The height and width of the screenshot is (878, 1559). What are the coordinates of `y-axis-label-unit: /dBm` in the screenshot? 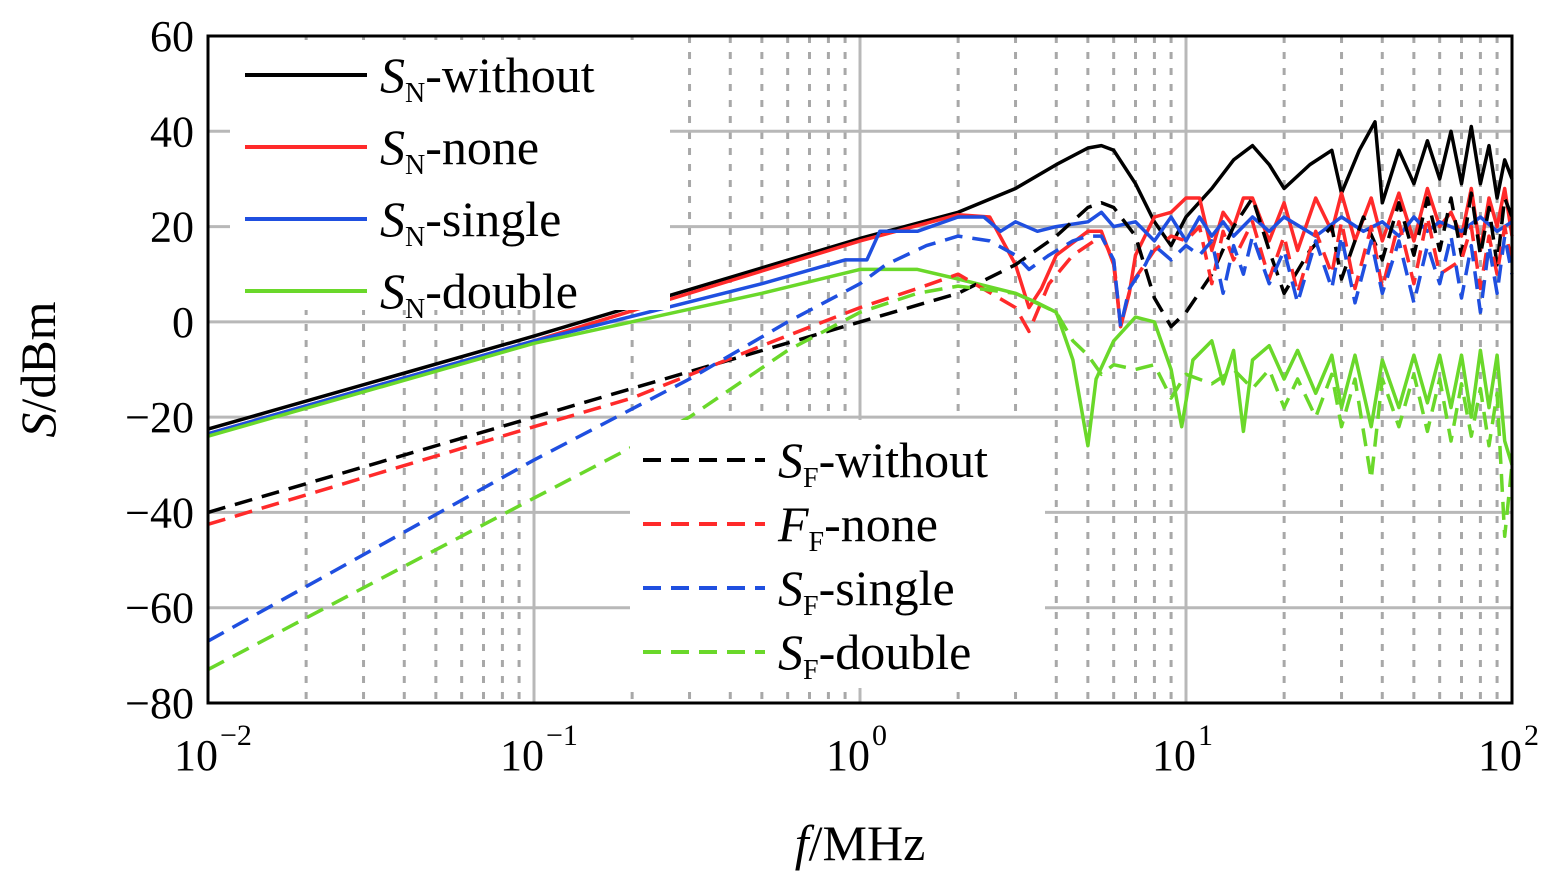 It's located at (38, 356).